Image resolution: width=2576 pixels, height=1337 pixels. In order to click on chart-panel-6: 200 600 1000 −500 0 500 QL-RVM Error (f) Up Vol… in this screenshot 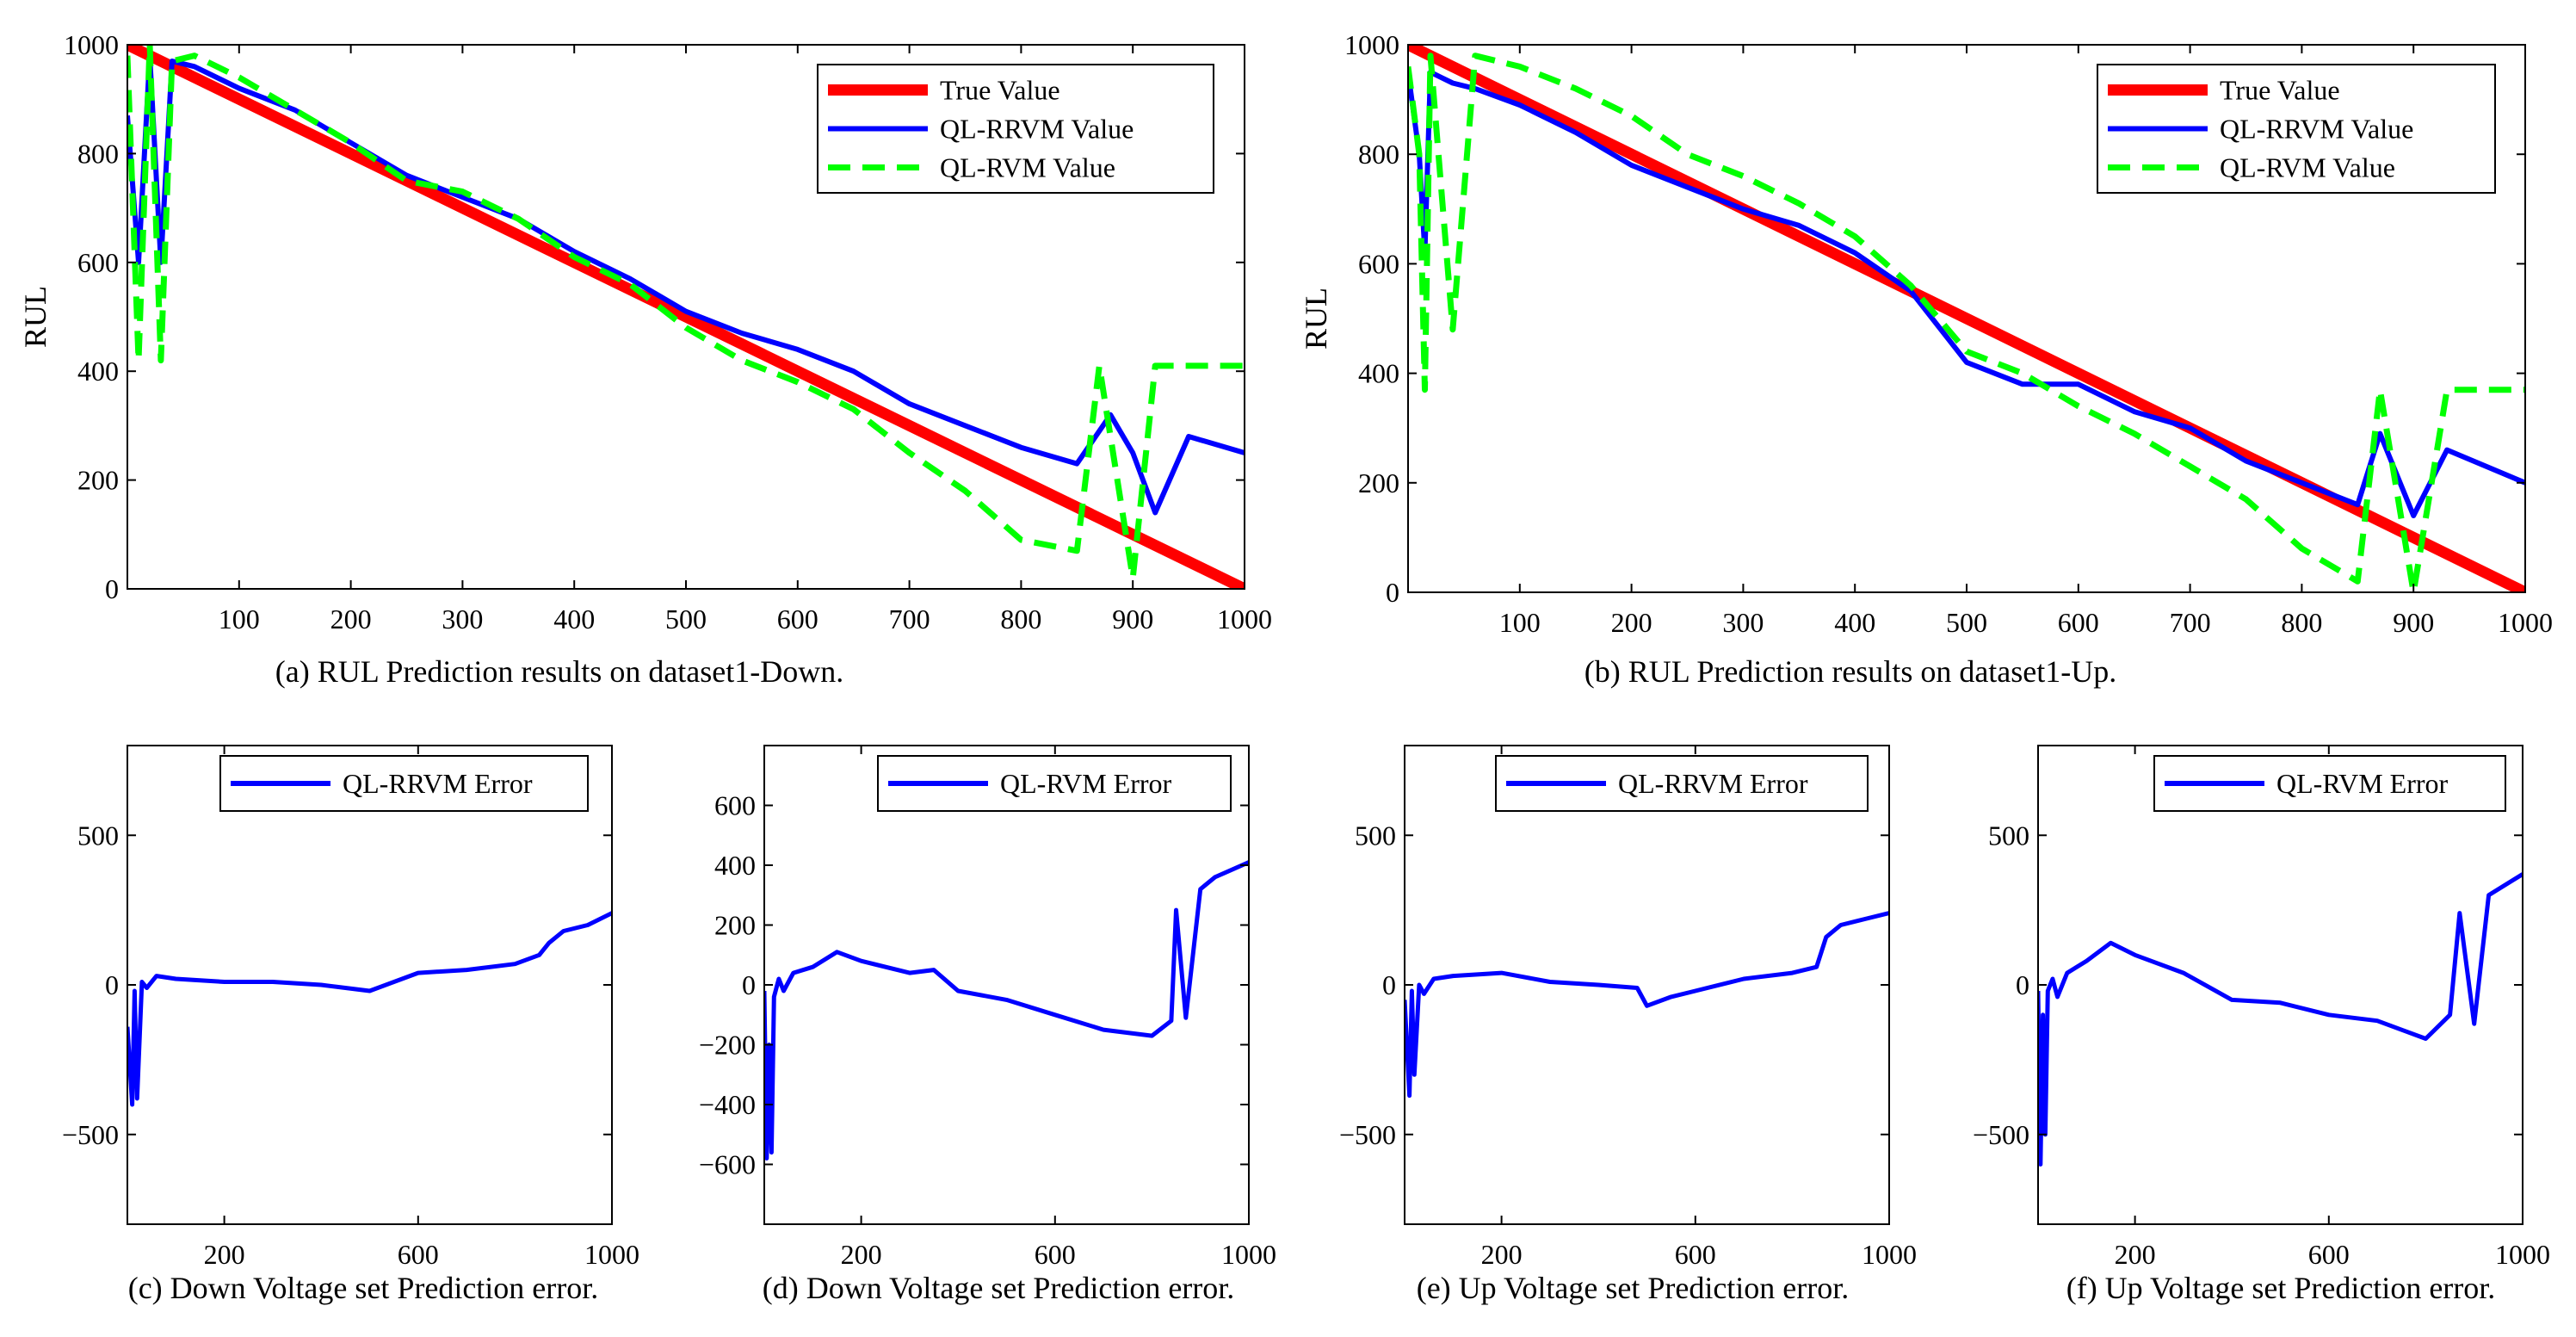, I will do `click(2261, 1025)`.